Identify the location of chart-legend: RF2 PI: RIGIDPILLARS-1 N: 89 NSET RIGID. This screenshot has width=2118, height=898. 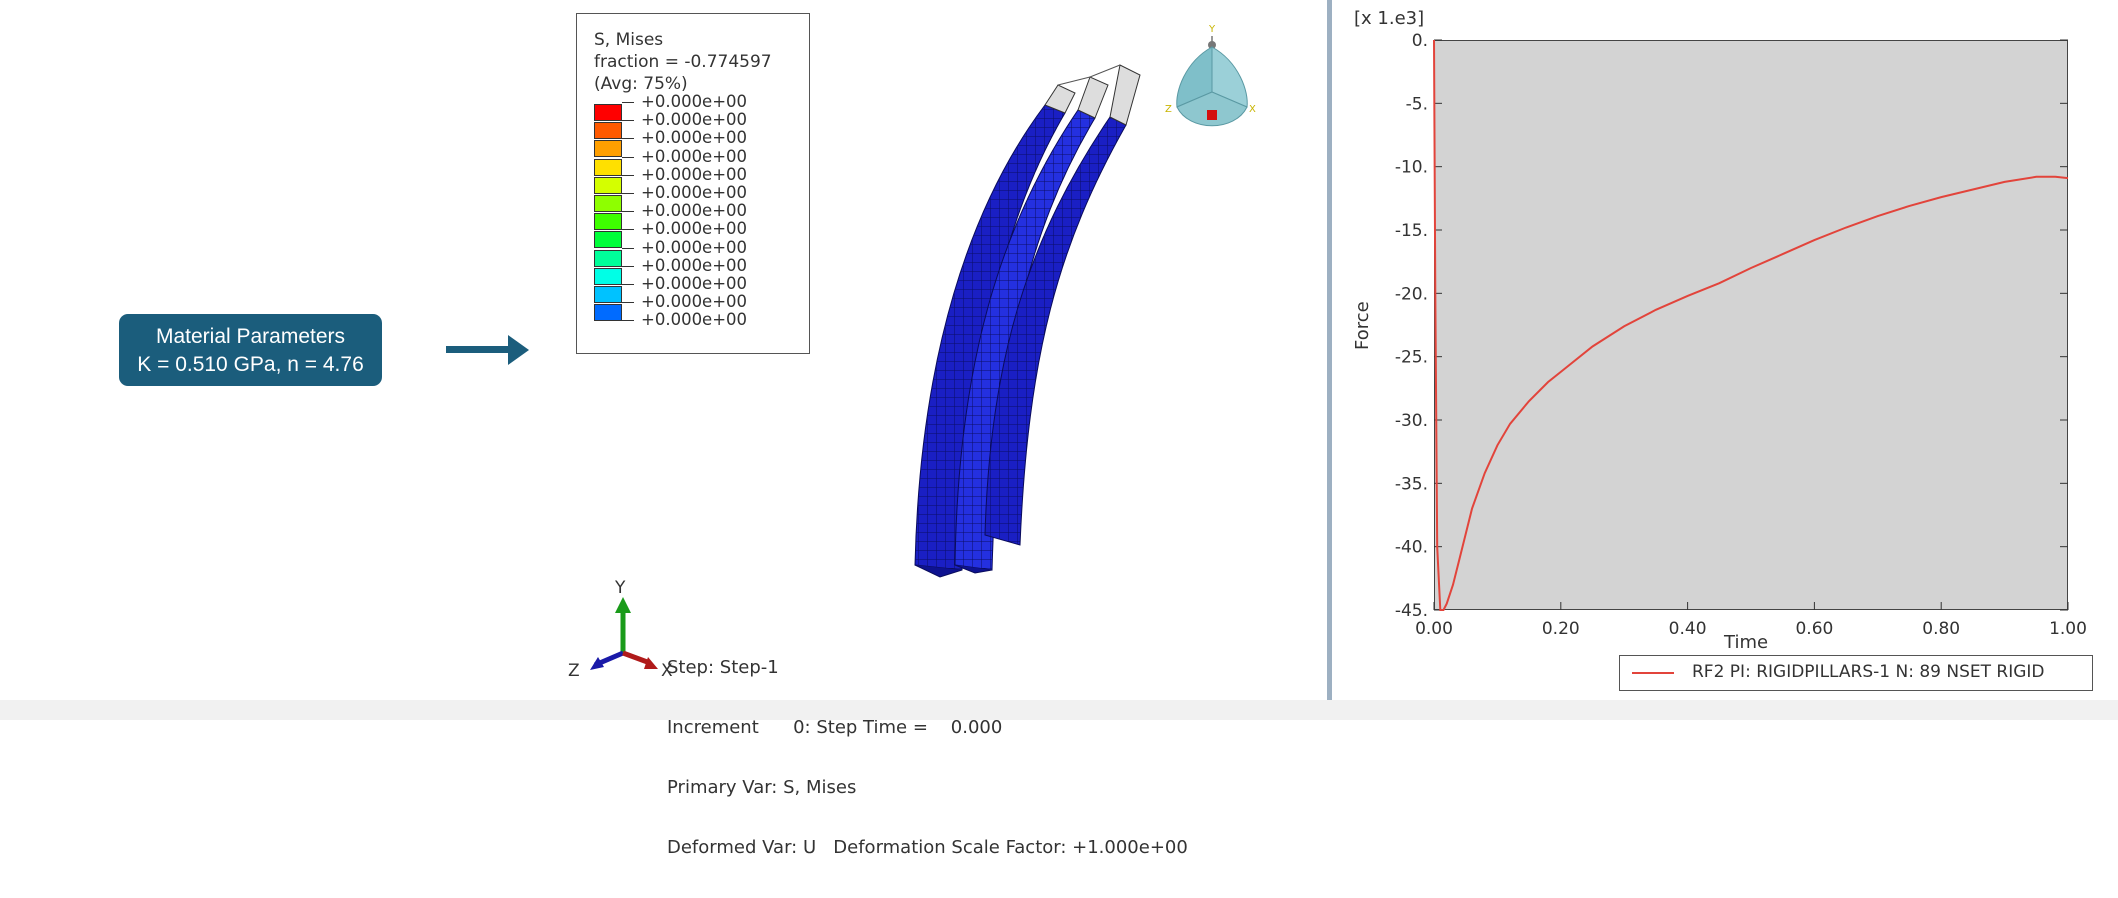
(1856, 673).